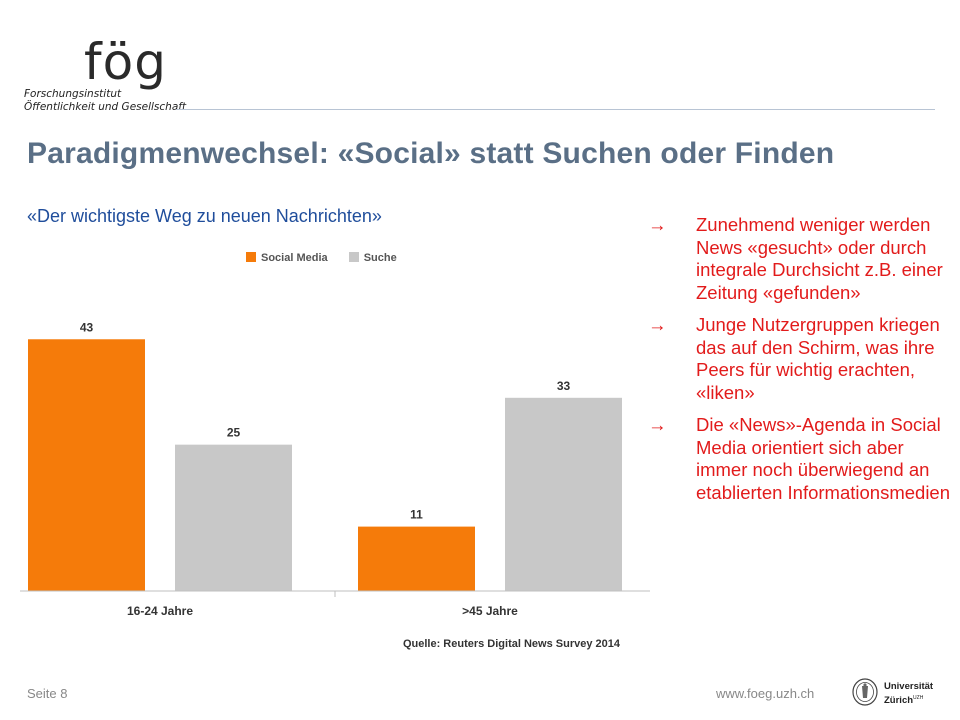 The image size is (960, 720). I want to click on legend-label-suche: Suche, so click(380, 258).